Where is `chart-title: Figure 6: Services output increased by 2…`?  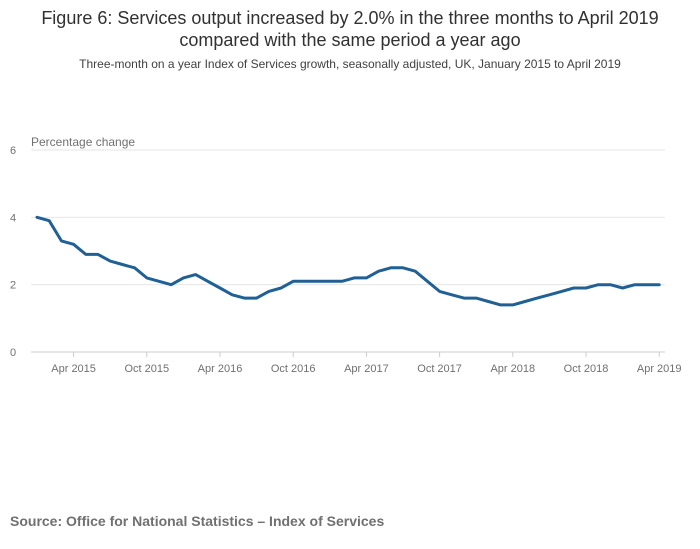
chart-title: Figure 6: Services output increased by 2… is located at coordinates (350, 29).